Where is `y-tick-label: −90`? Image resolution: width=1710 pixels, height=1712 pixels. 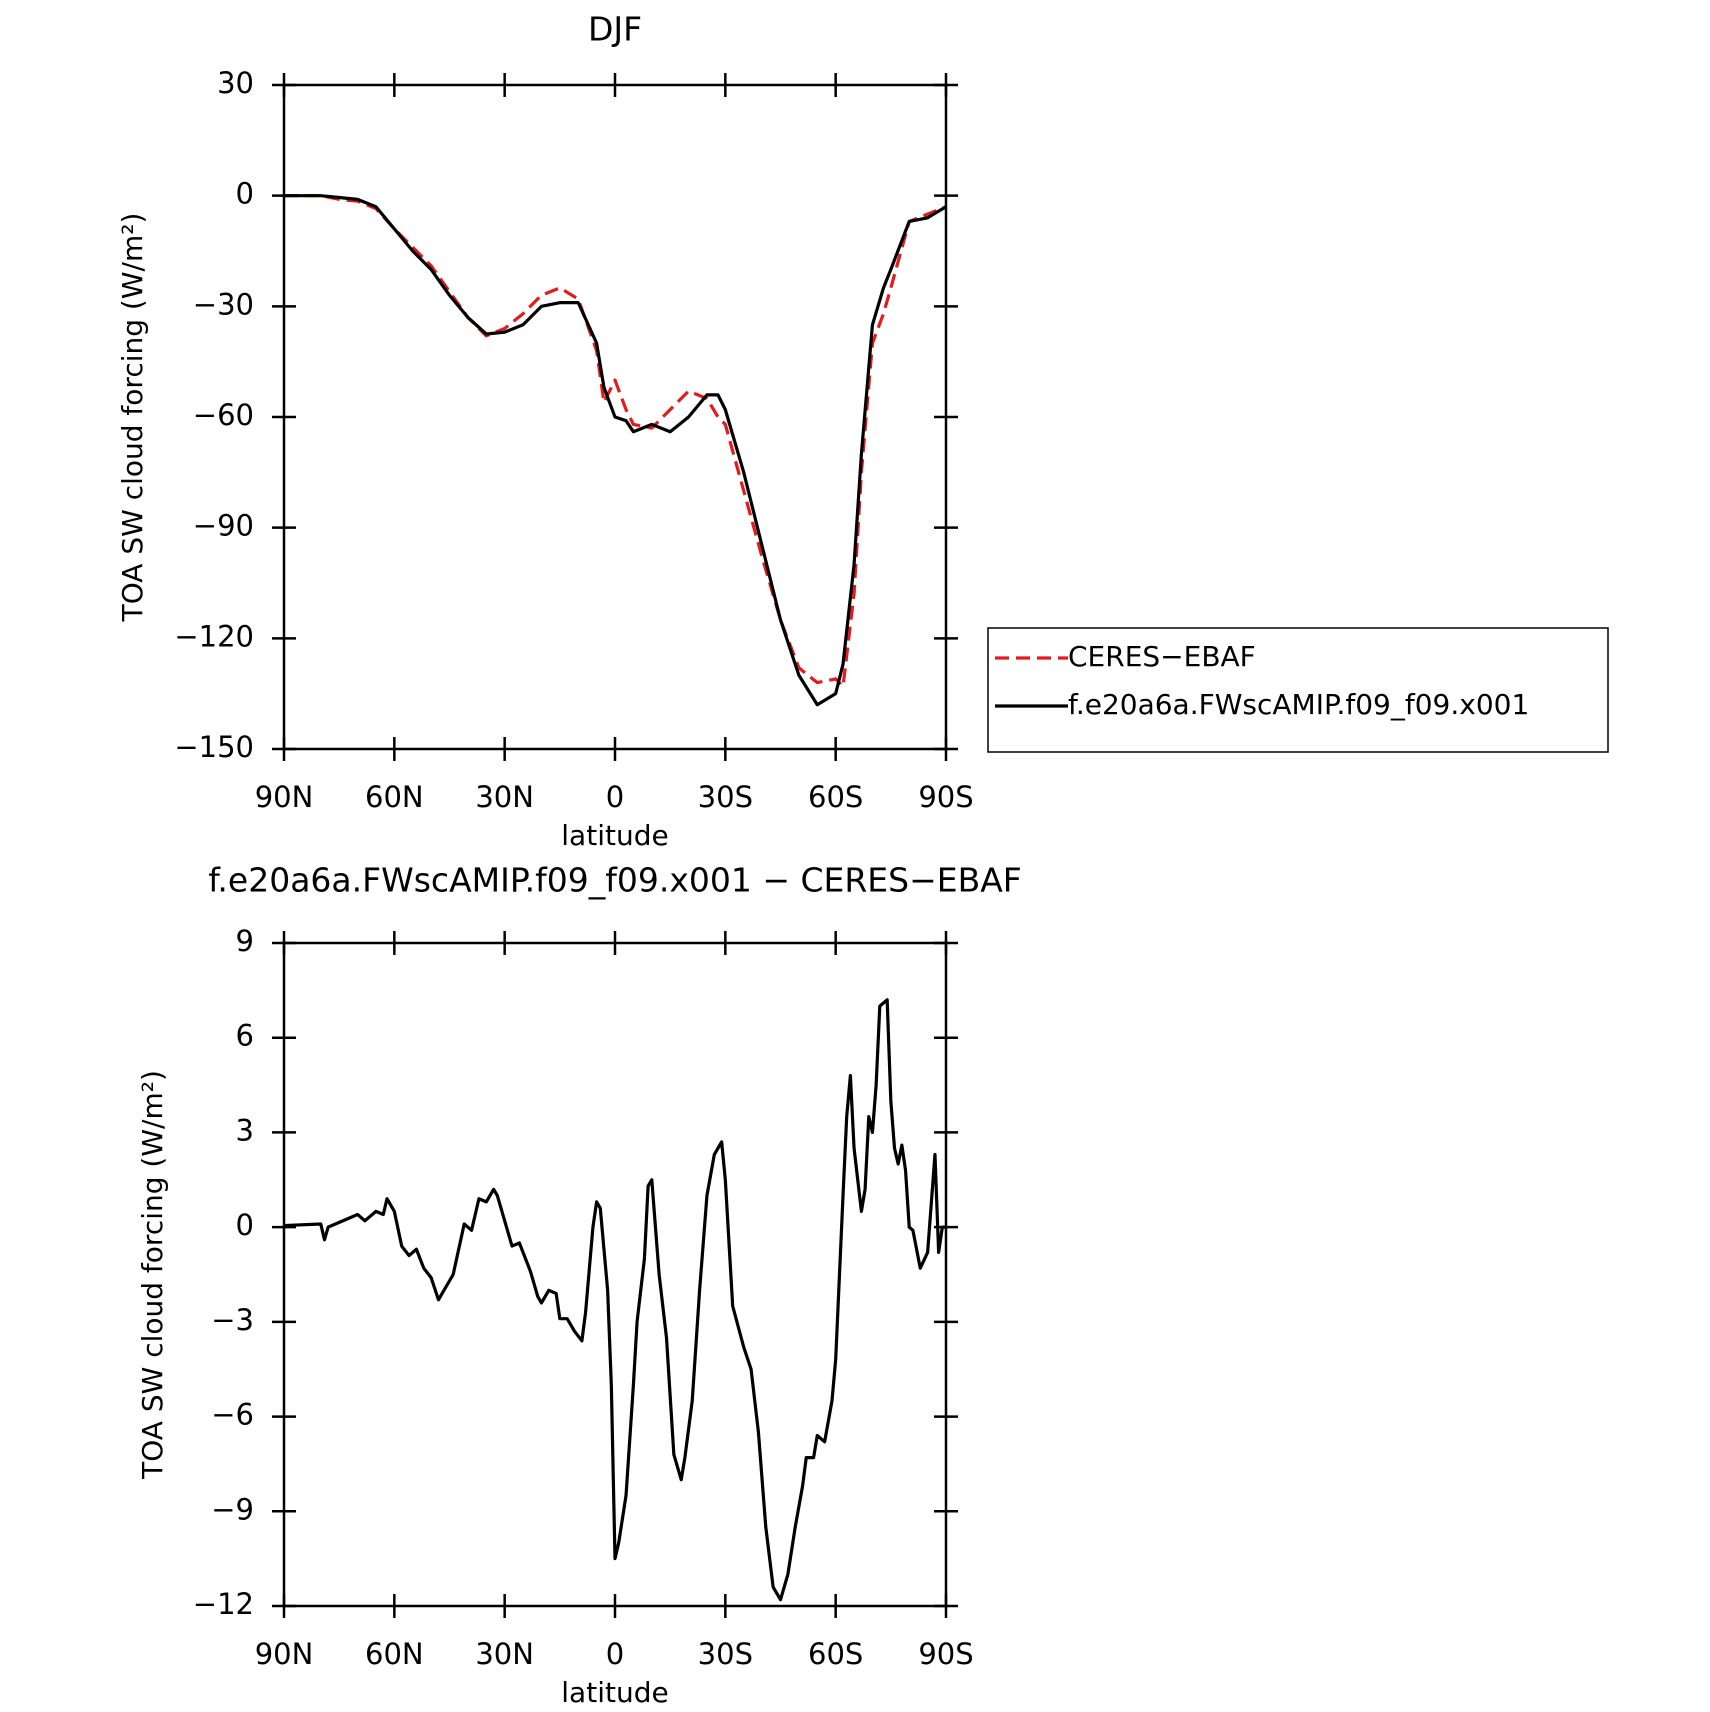 y-tick-label: −90 is located at coordinates (223, 526).